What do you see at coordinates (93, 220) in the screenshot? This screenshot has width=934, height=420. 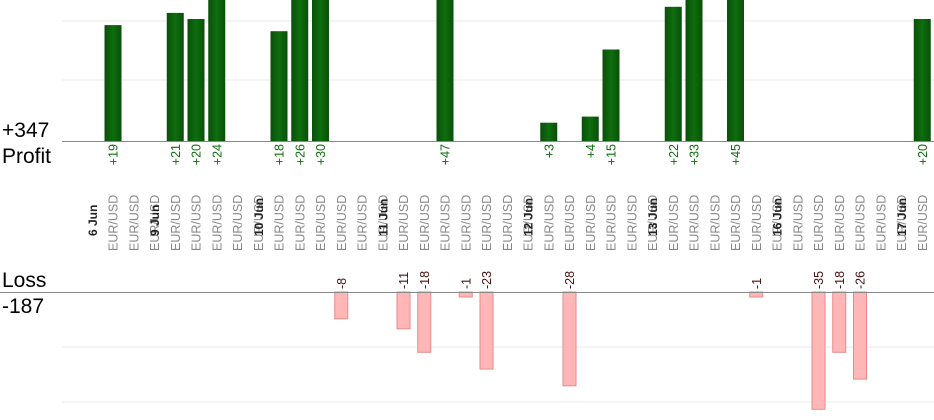 I see `day-label: 6 Jun` at bounding box center [93, 220].